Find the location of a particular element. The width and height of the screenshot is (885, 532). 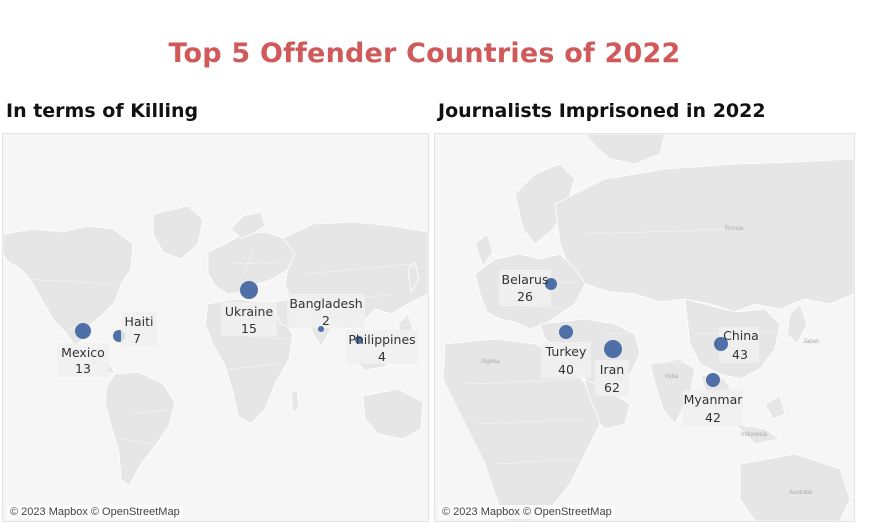

marker-haiti: Haiti 7 is located at coordinates (135, 329).